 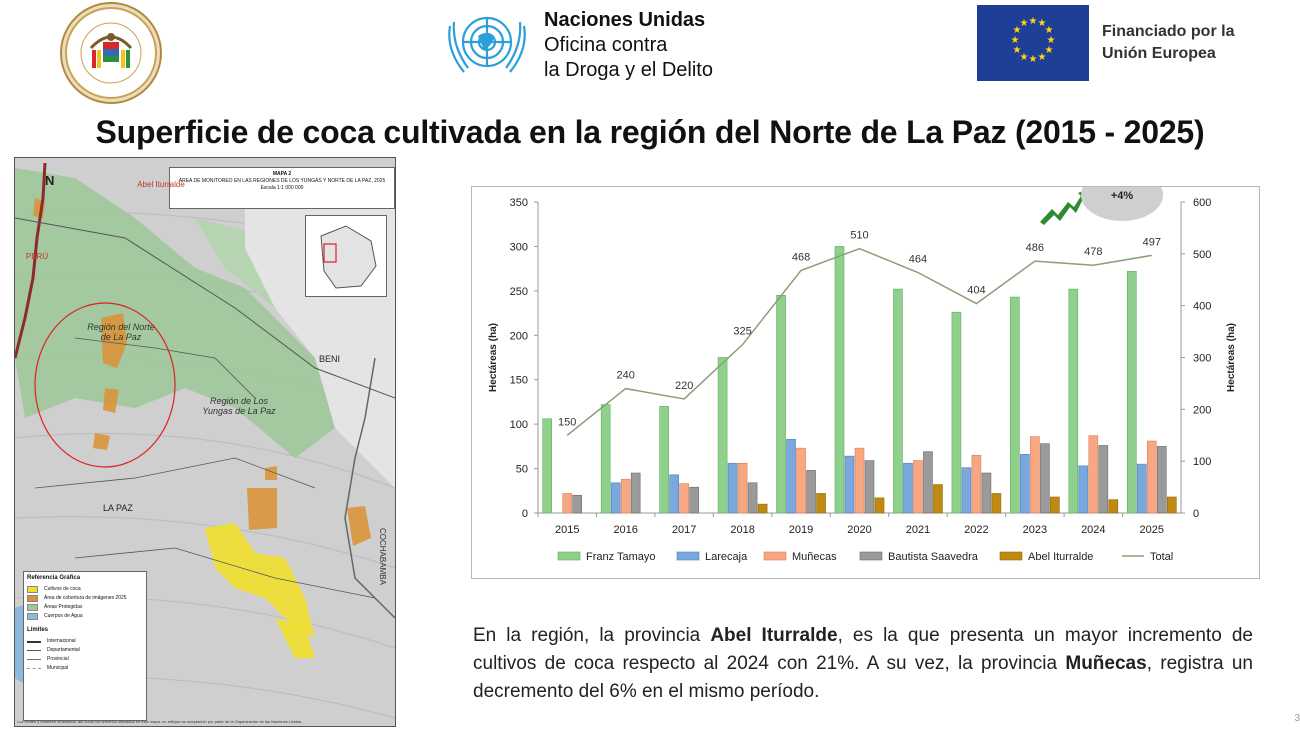 I want to click on growth-arrow-icon, so click(x=1064, y=207).